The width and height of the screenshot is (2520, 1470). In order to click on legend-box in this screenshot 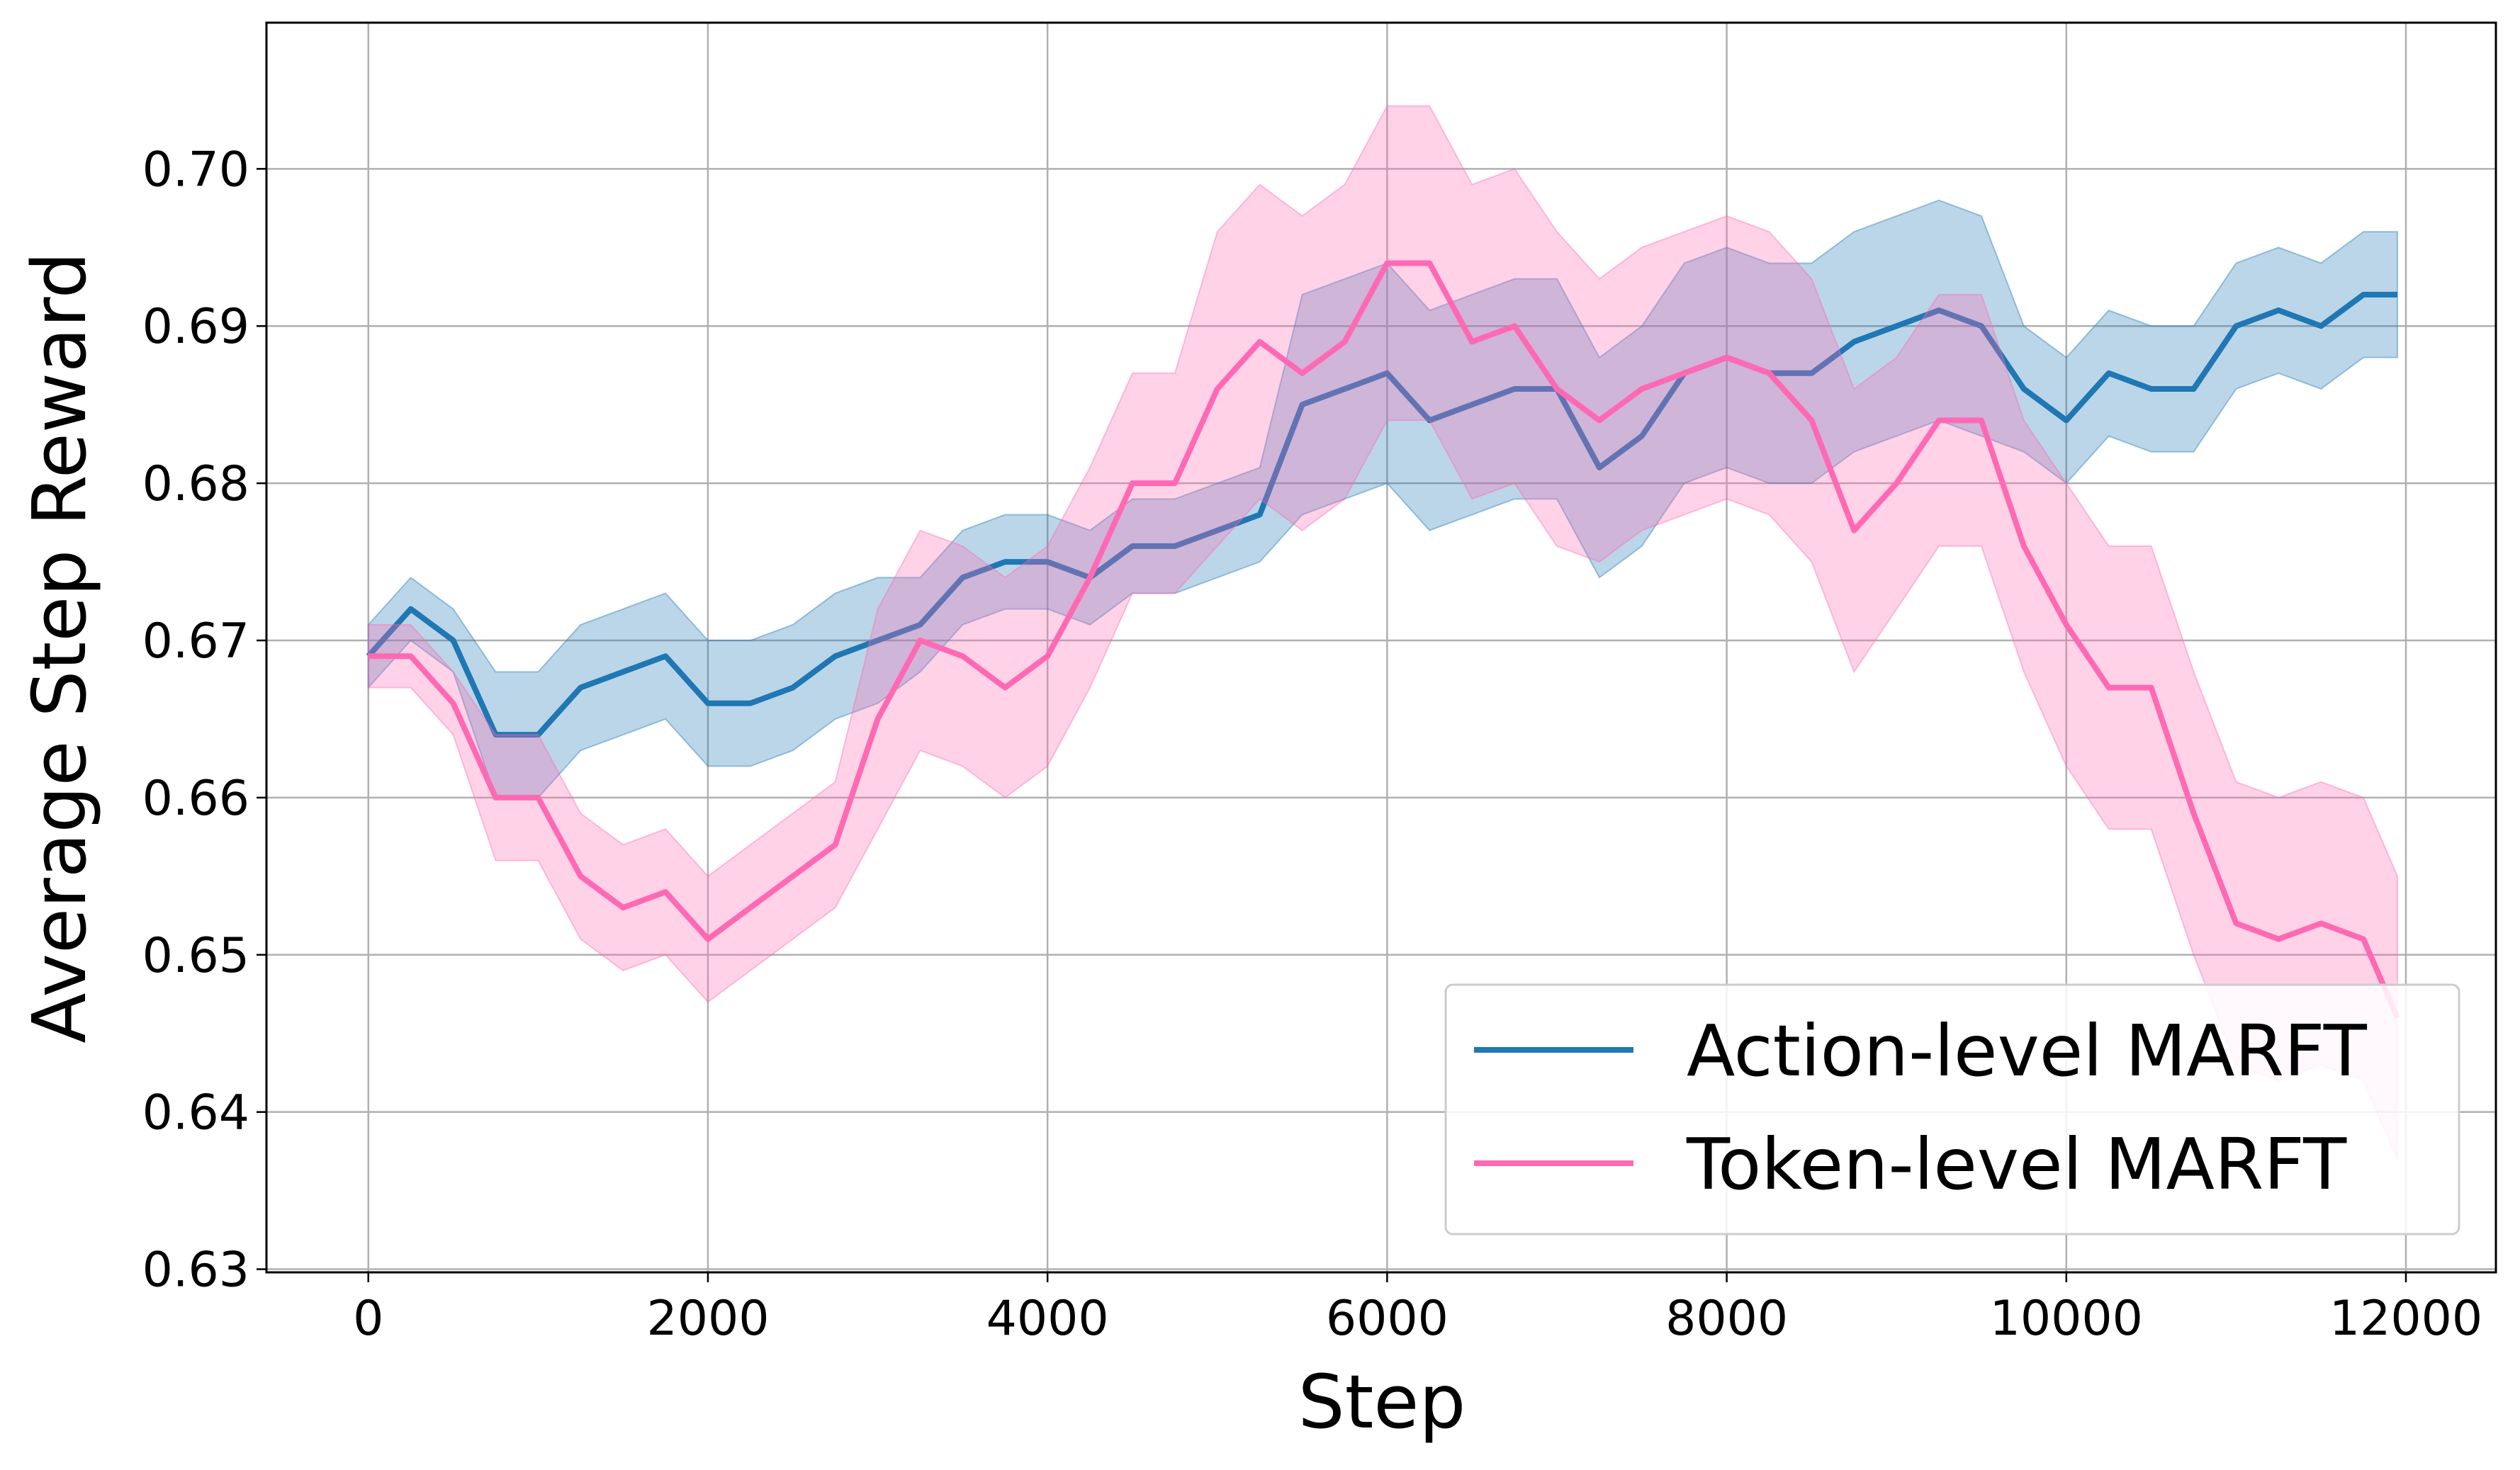, I will do `click(1952, 1109)`.